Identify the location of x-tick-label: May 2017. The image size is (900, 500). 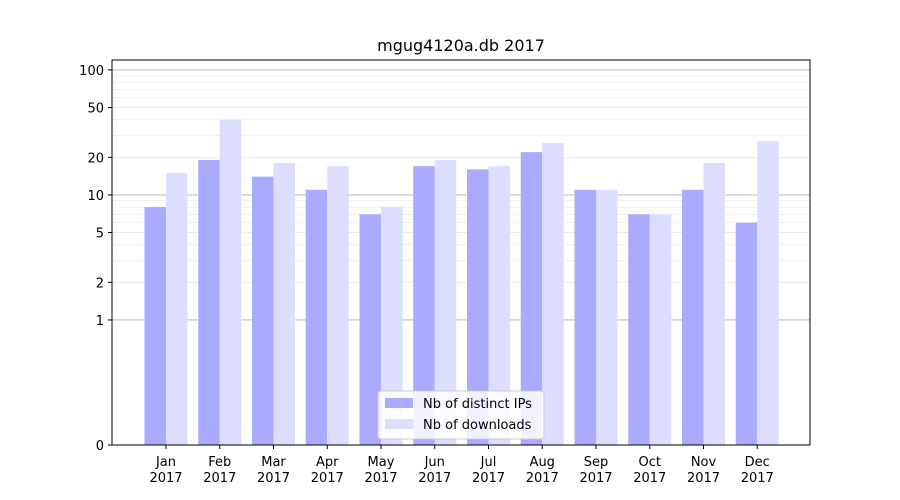
(380, 470).